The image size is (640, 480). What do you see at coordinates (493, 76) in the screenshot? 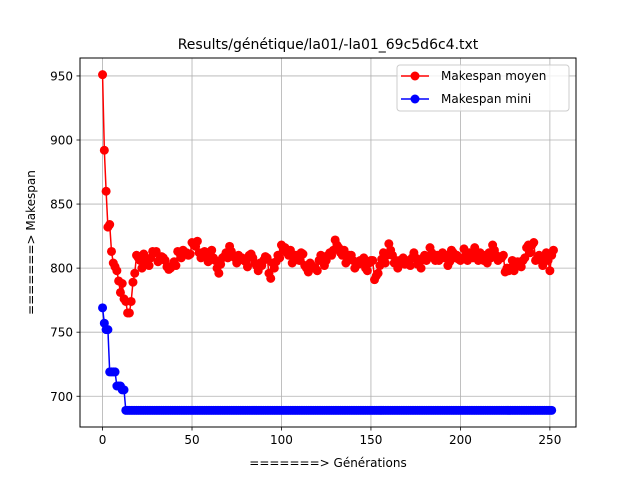
I see `legend-label-moyen: Makespan moyen` at bounding box center [493, 76].